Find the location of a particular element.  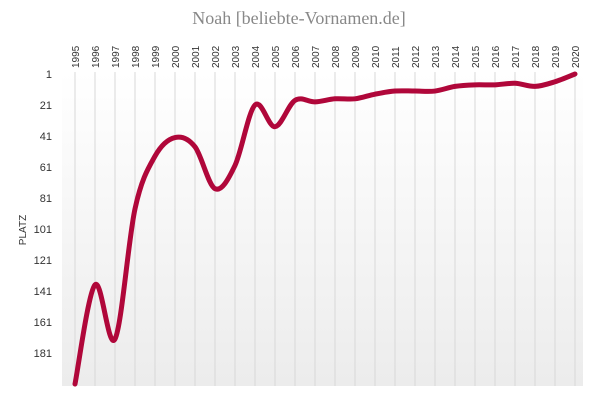

x-tick-label: 2002 is located at coordinates (216, 56).